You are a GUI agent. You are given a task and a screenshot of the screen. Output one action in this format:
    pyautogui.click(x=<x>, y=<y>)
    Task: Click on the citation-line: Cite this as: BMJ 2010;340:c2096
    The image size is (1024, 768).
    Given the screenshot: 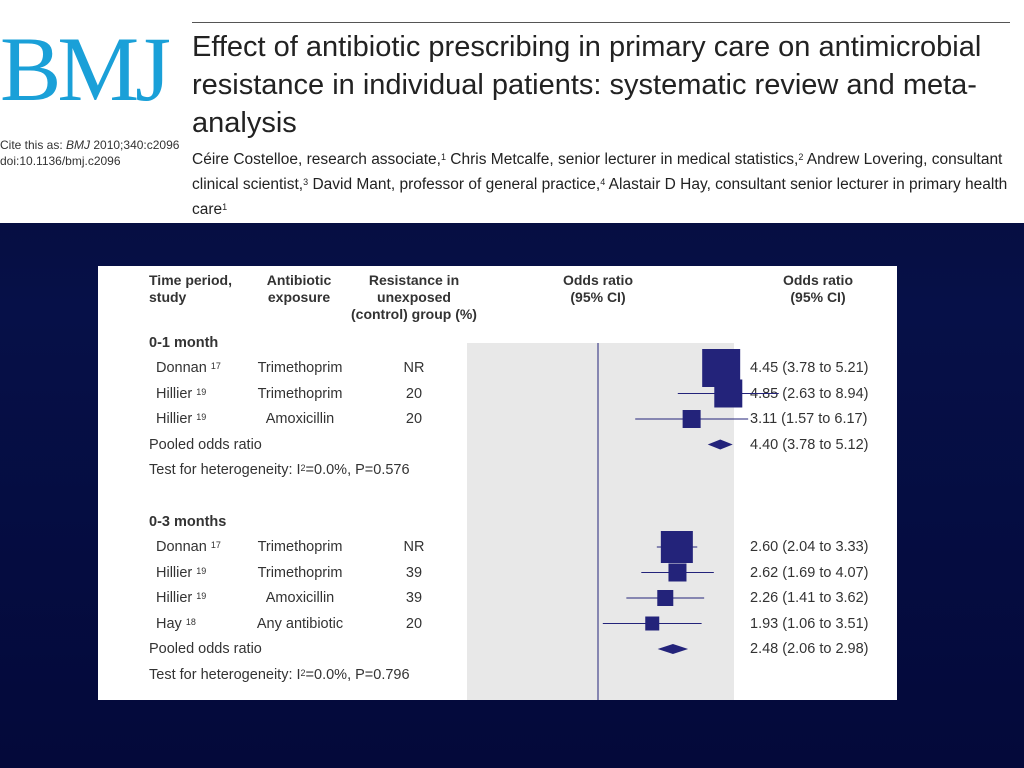 What is the action you would take?
    pyautogui.click(x=90, y=145)
    